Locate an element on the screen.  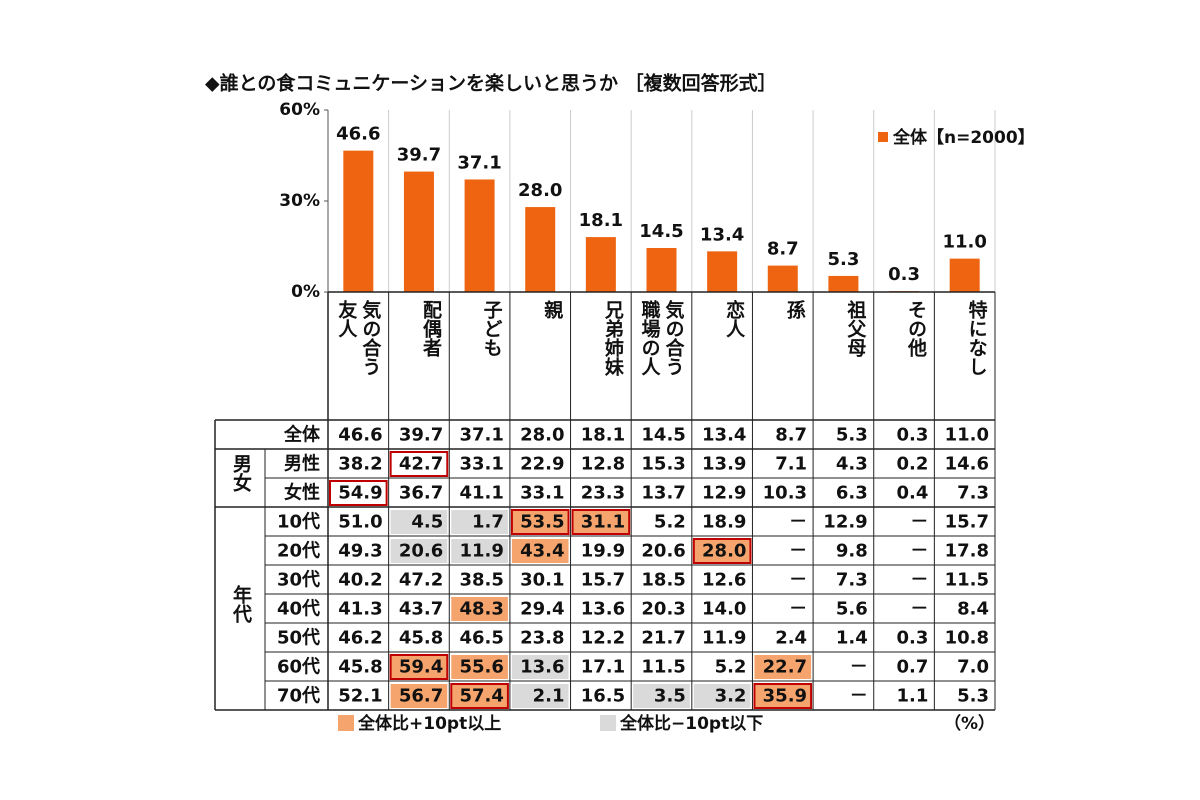
table-cell: 15.7 is located at coordinates (967, 522).